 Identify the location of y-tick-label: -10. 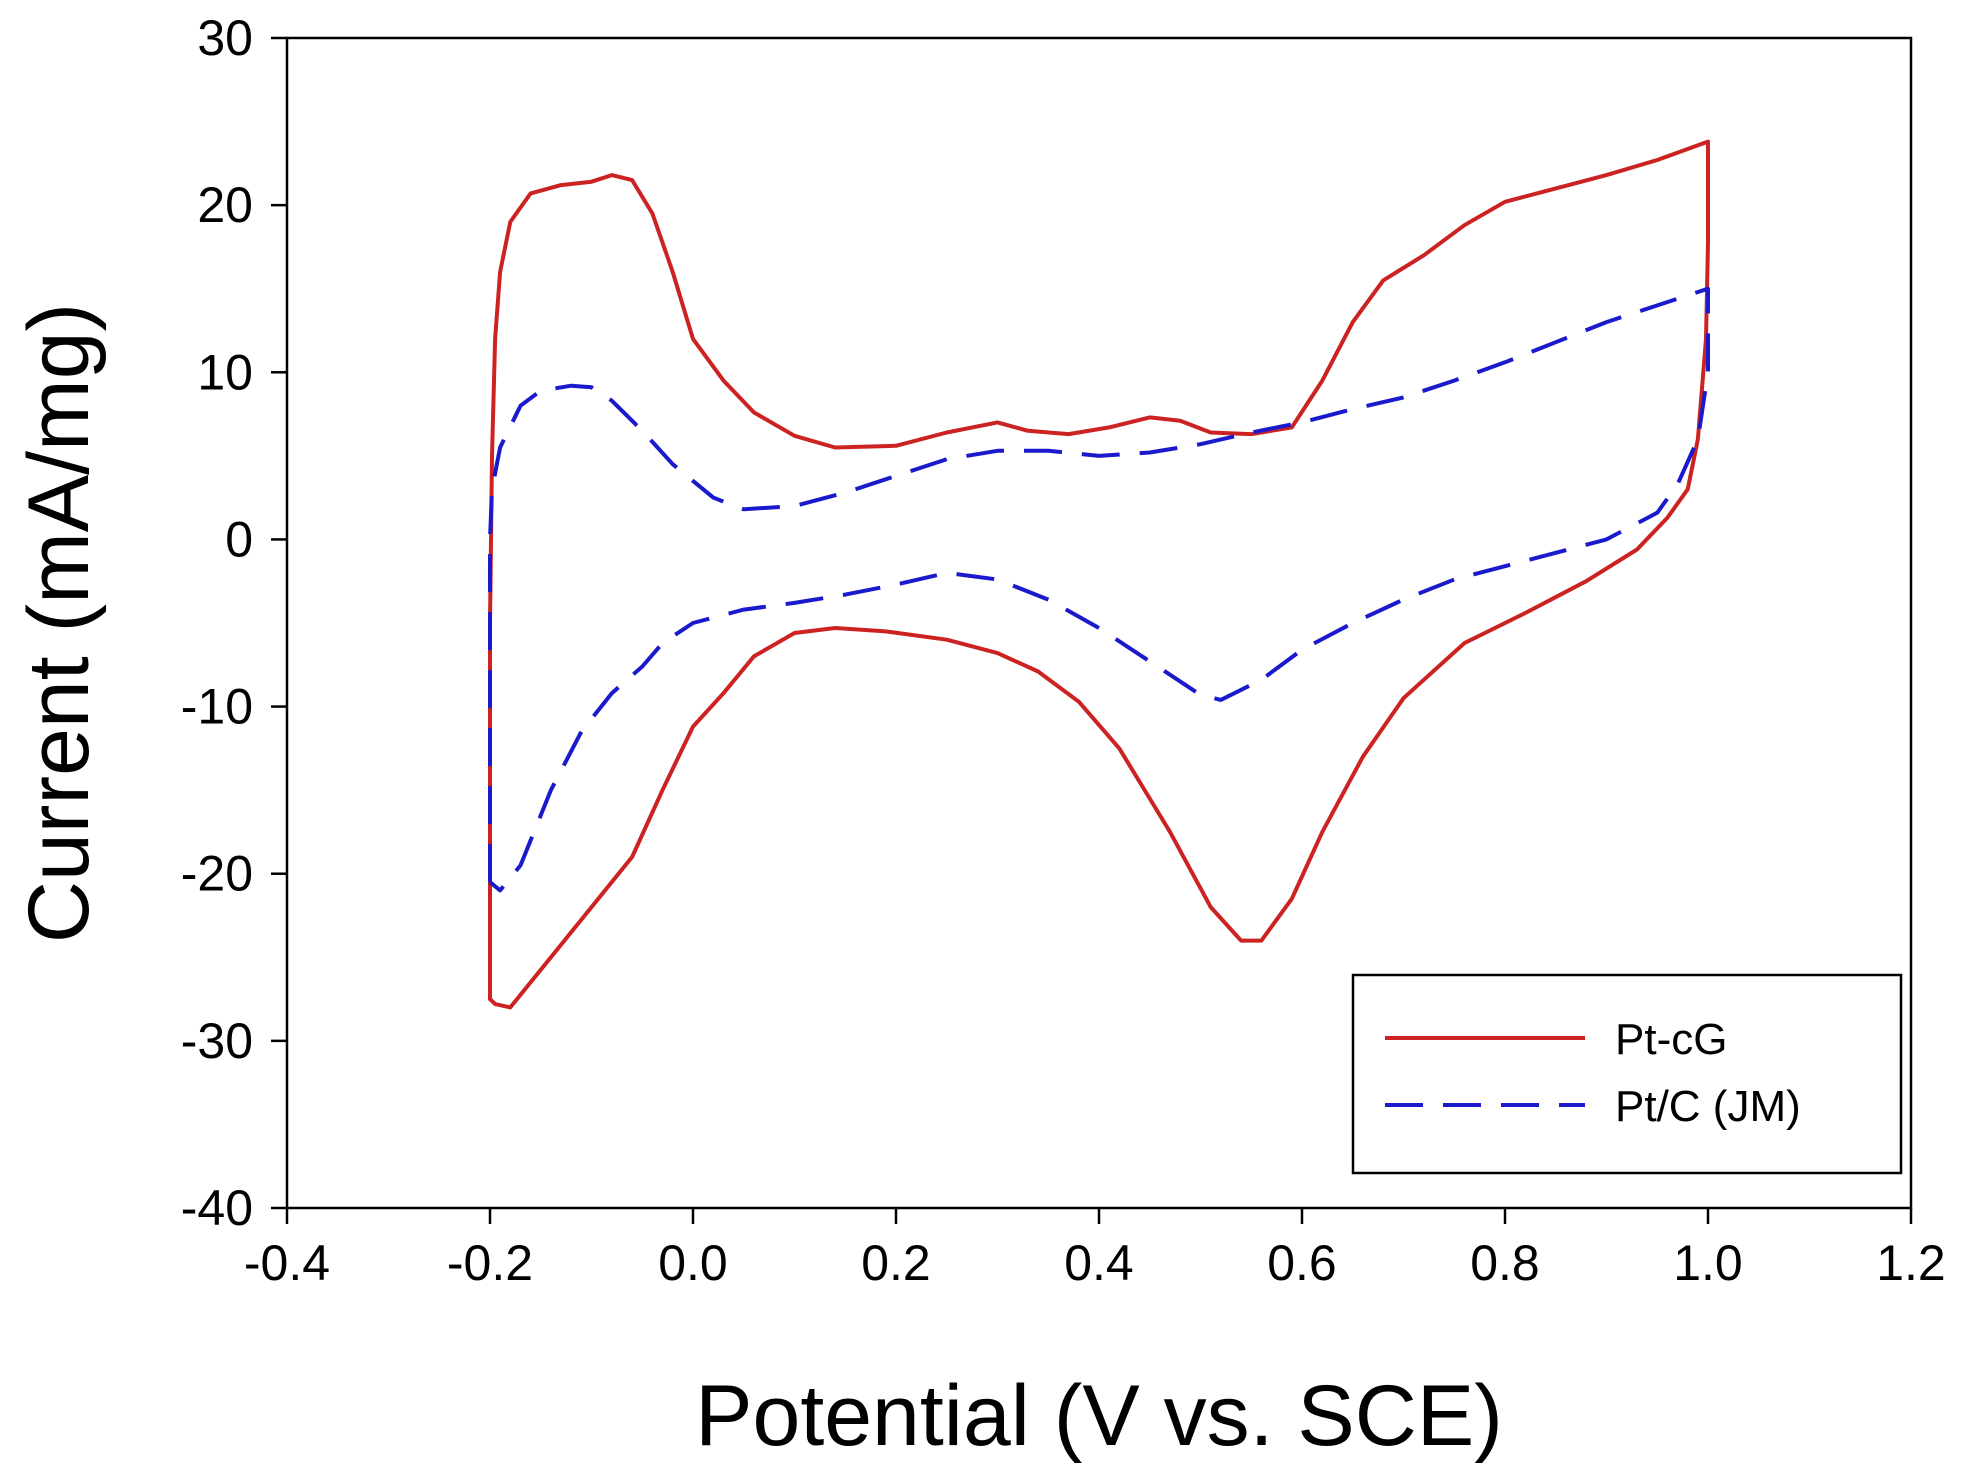
(217, 707).